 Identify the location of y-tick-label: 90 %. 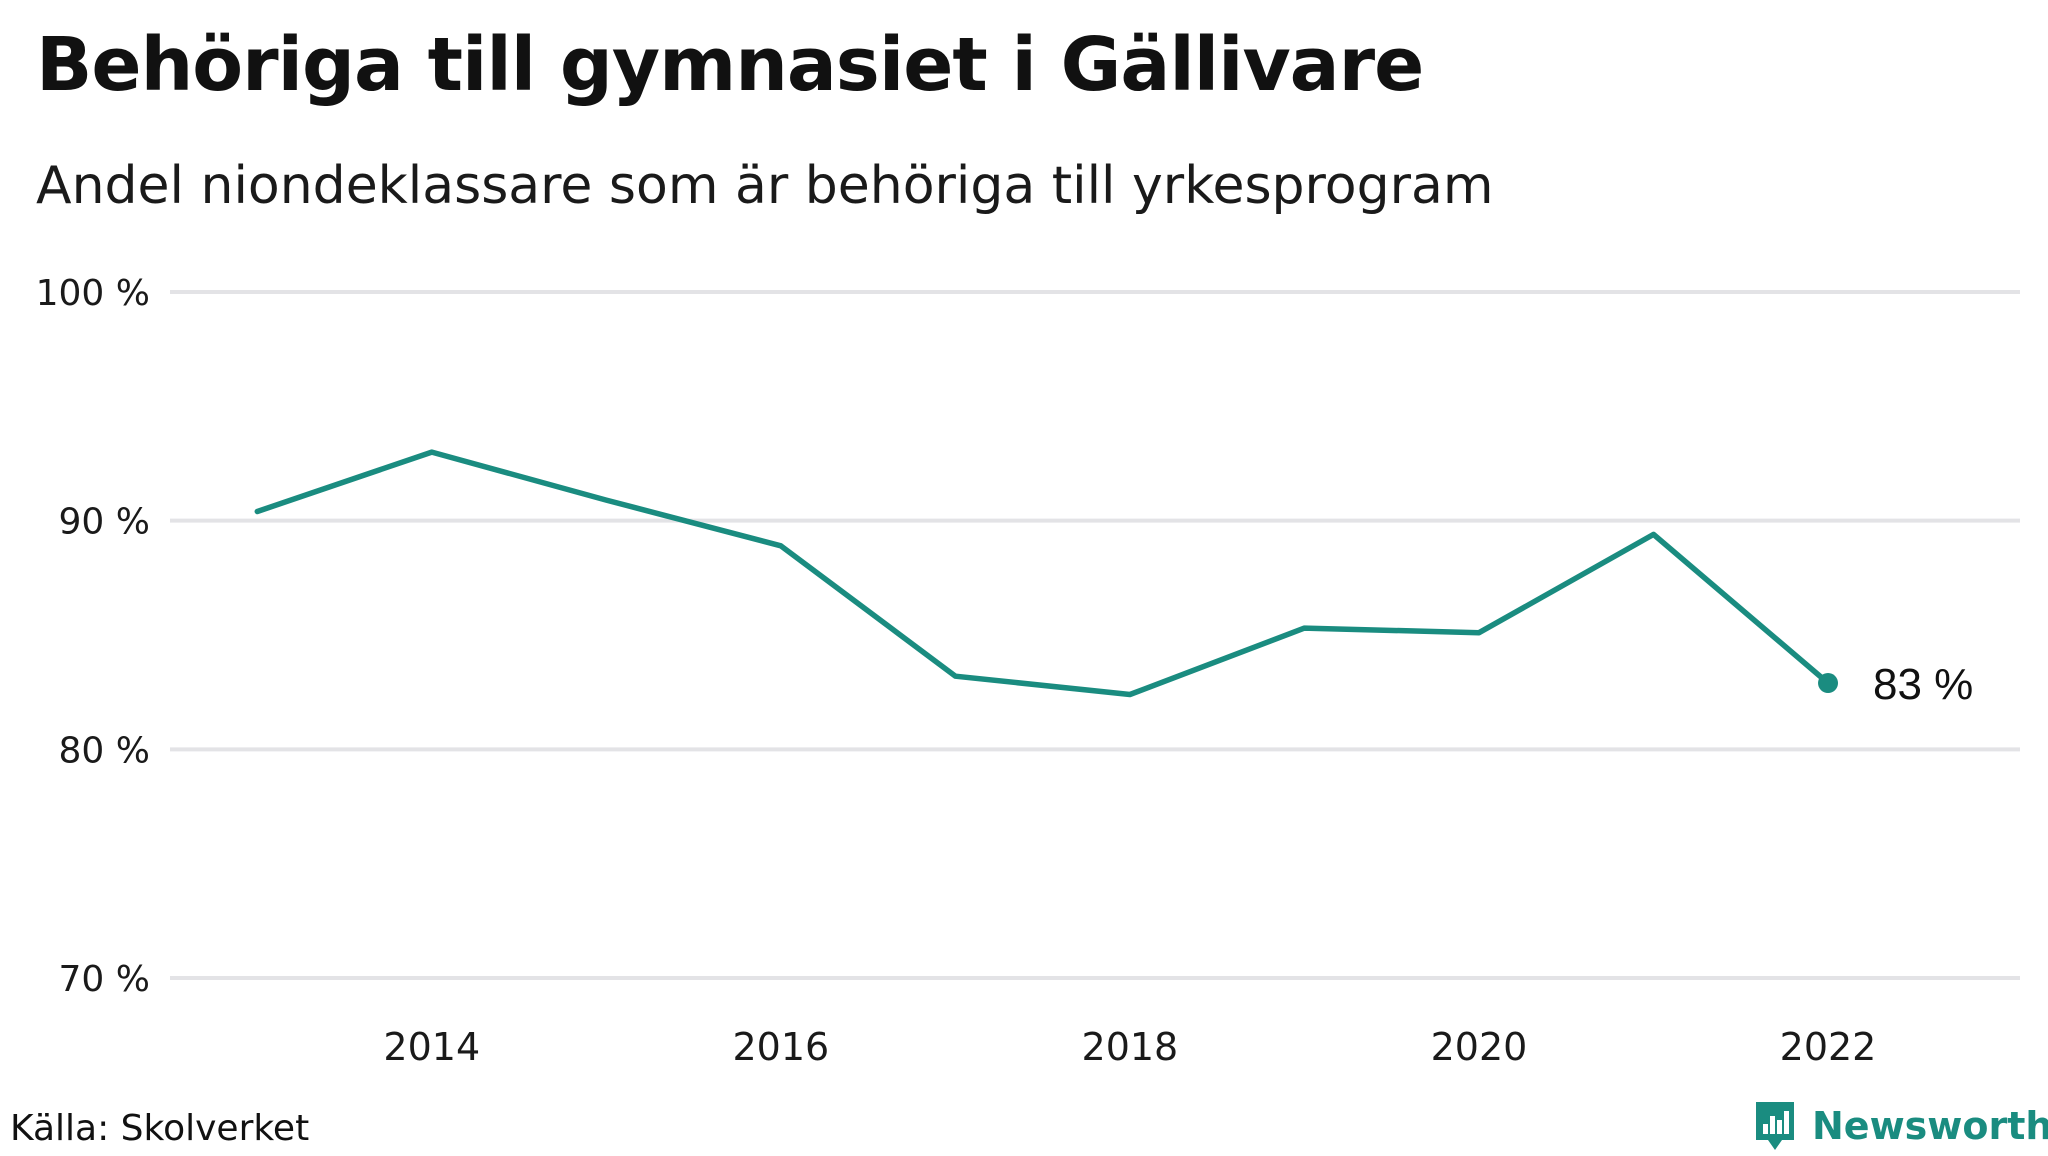
(104, 522).